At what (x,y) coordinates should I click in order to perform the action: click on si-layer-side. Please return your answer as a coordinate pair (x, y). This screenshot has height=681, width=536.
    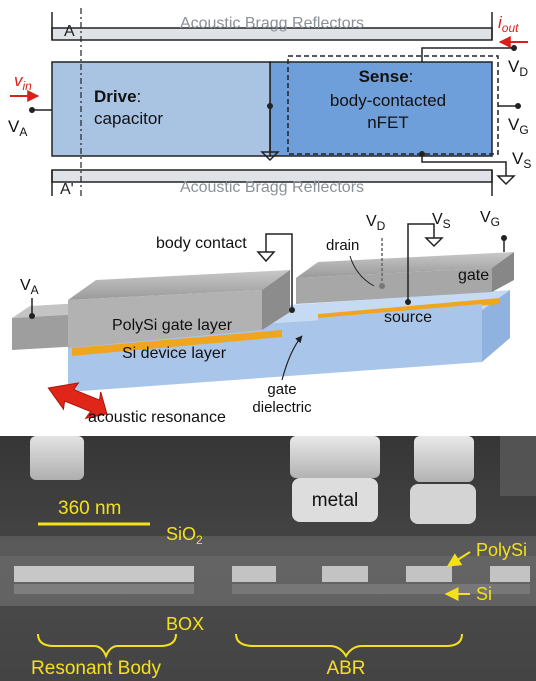
    Looking at the image, I should click on (496, 326).